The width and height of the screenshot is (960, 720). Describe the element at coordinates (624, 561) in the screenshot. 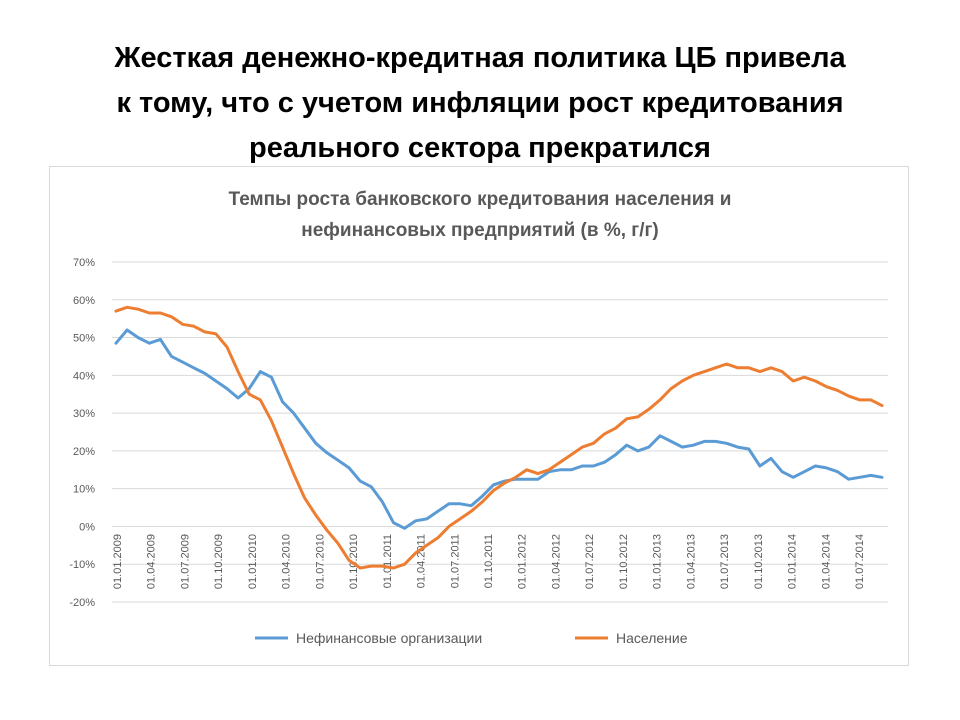

I see `x-tick-label: 01.10.2012` at that location.